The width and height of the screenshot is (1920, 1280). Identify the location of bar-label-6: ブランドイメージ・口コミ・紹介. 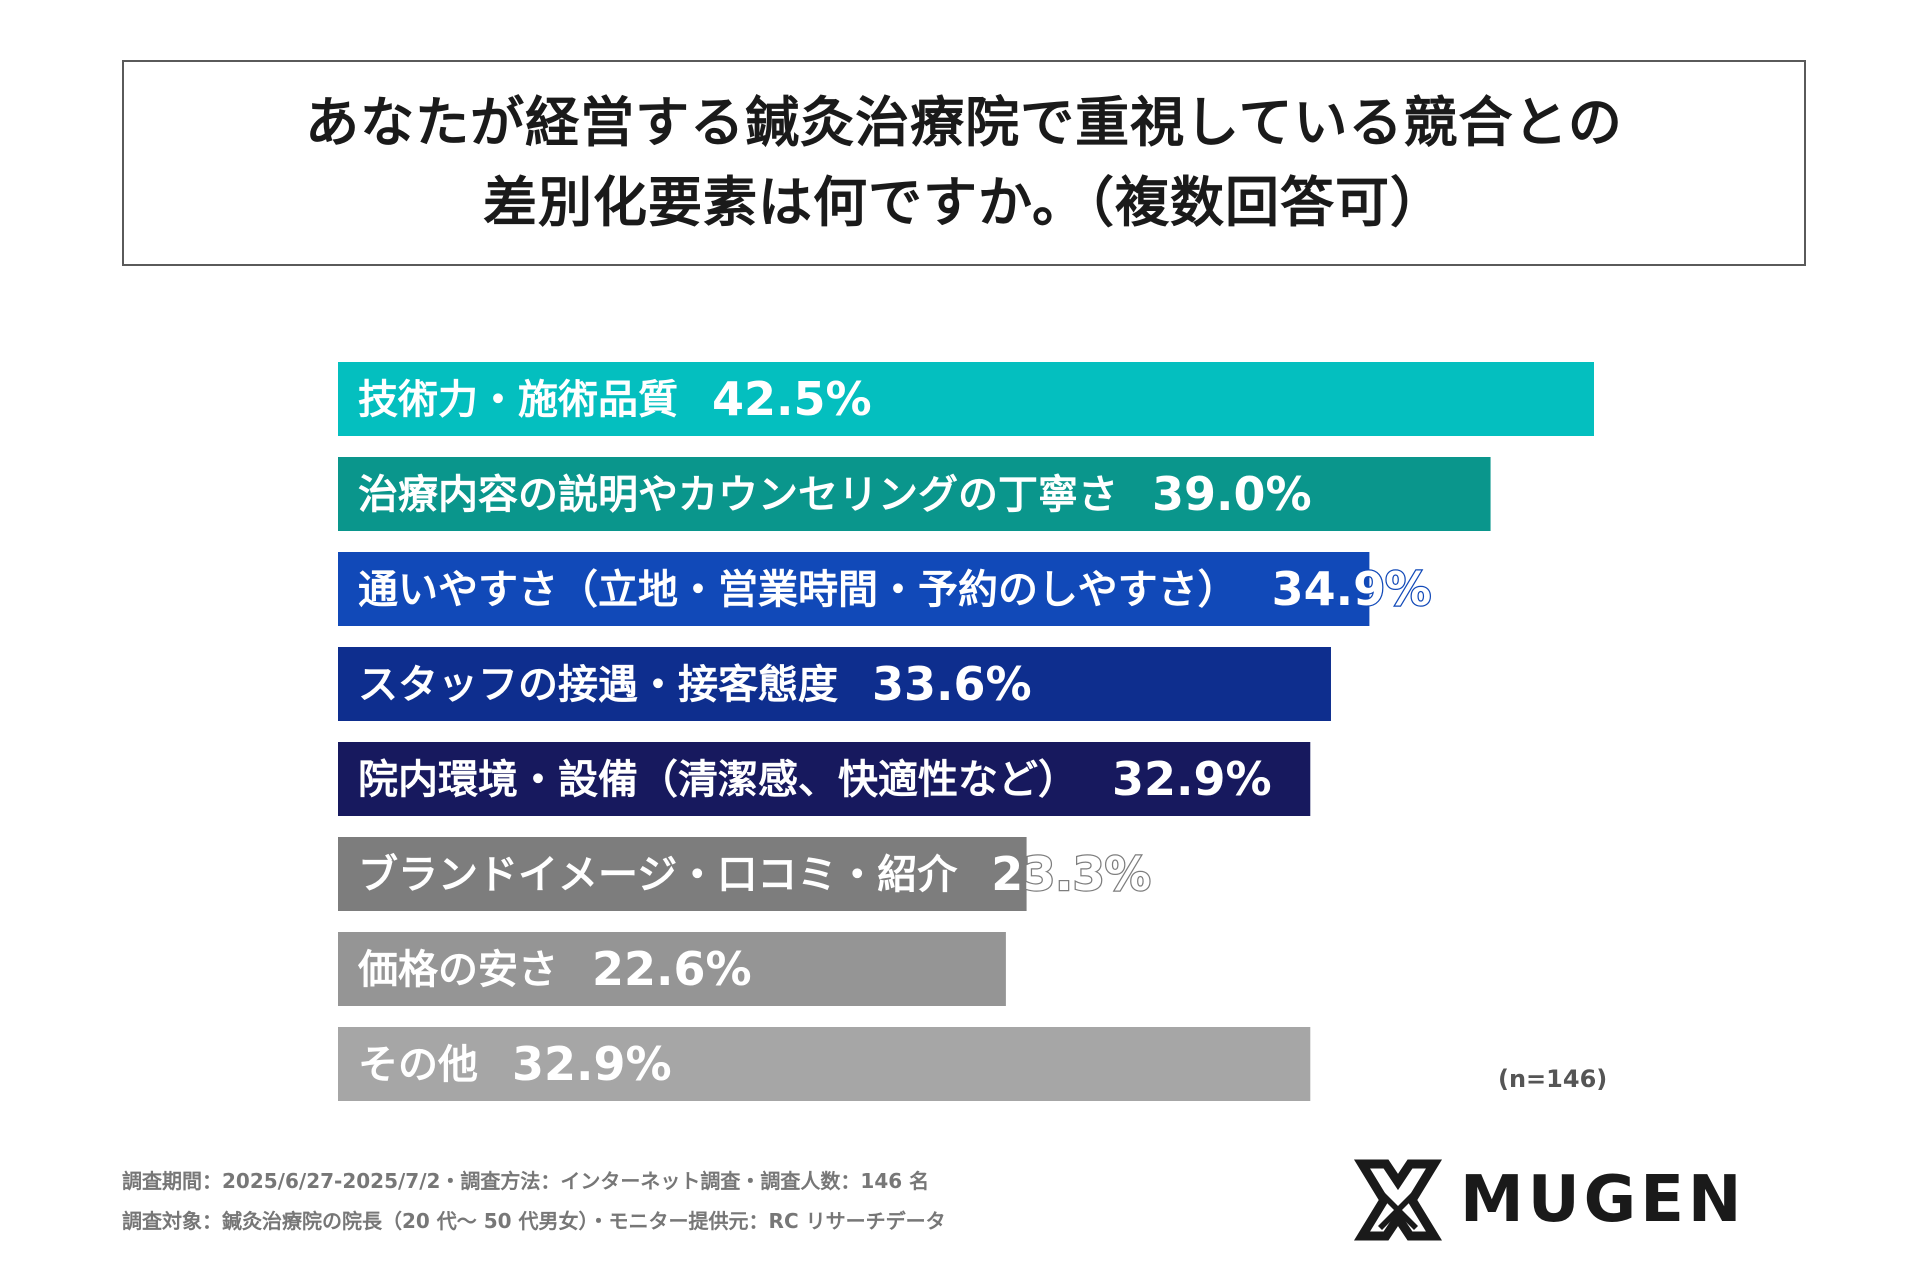
(658, 875).